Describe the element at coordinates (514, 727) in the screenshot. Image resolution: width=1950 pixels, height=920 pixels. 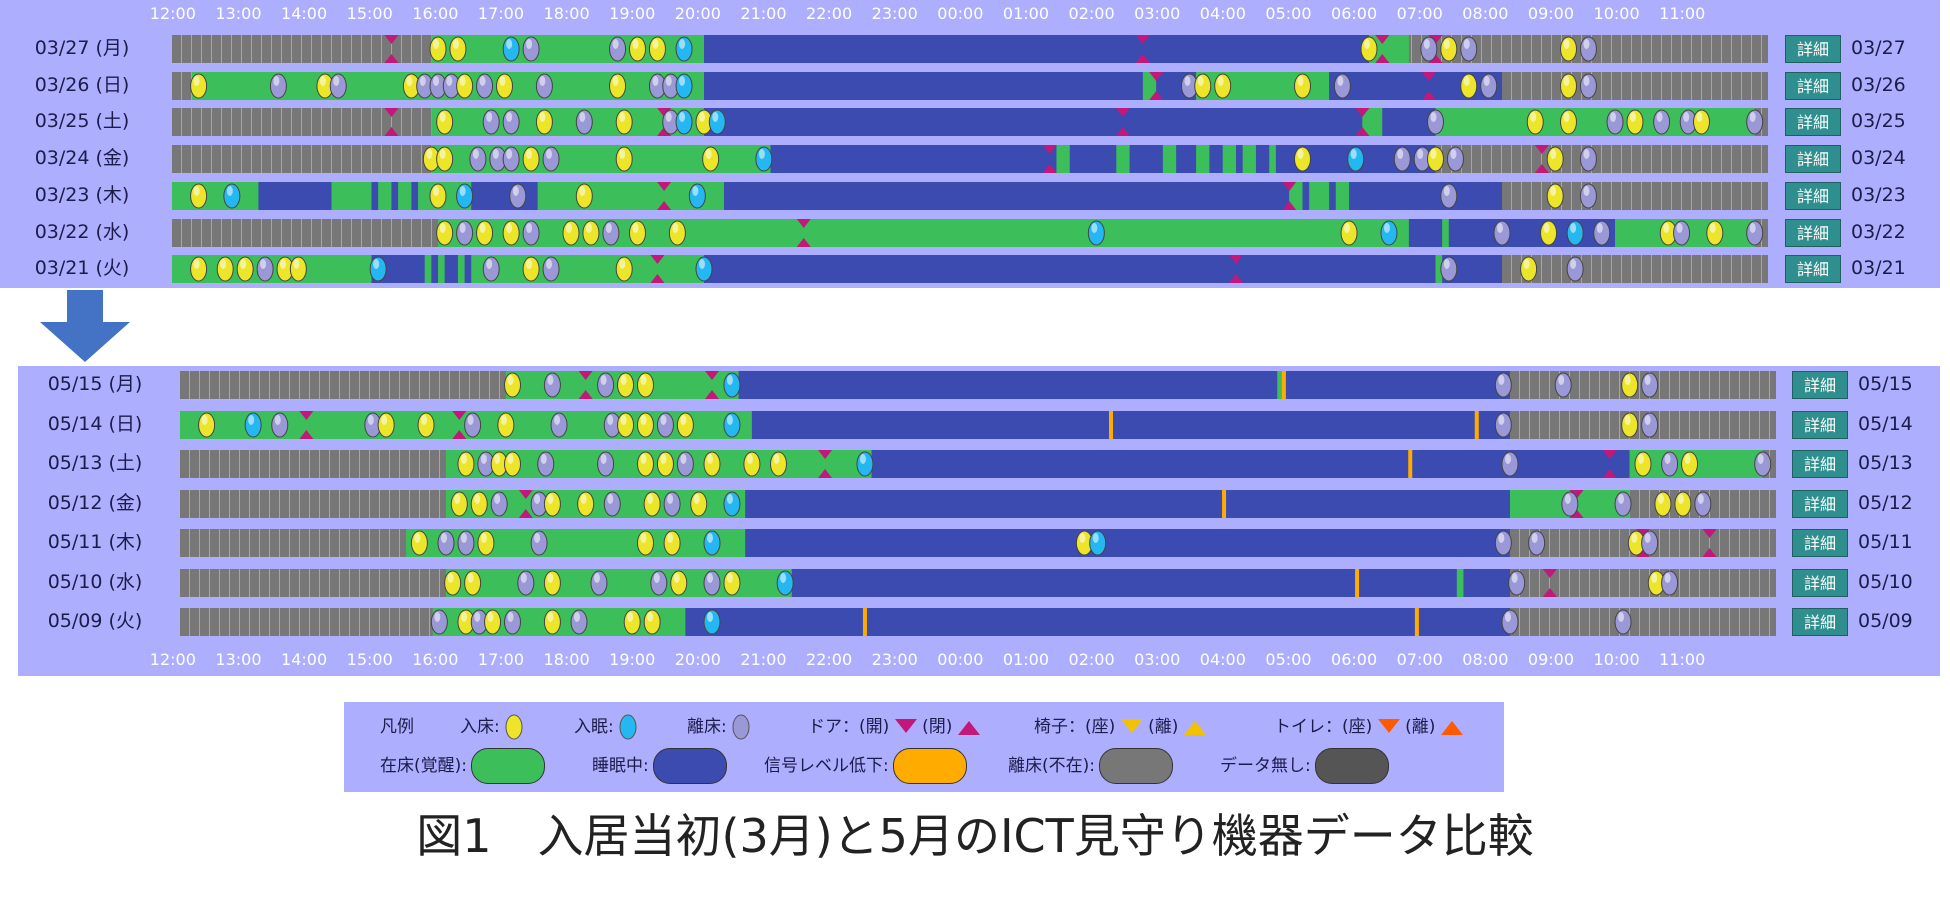
I see `inbed-icon` at that location.